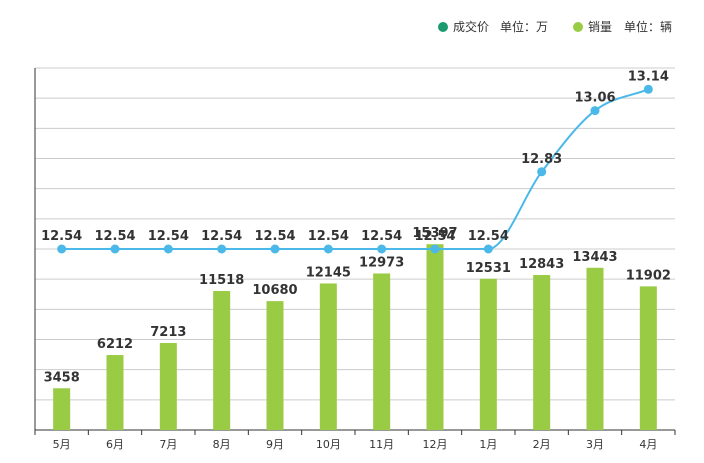 This screenshot has height=463, width=704. What do you see at coordinates (355, 444) in the screenshot?
I see `x-axis-tick-labels: 5月 6月 7月 8月 9月 10月 11月 12月 1月 2月 3月 4月` at bounding box center [355, 444].